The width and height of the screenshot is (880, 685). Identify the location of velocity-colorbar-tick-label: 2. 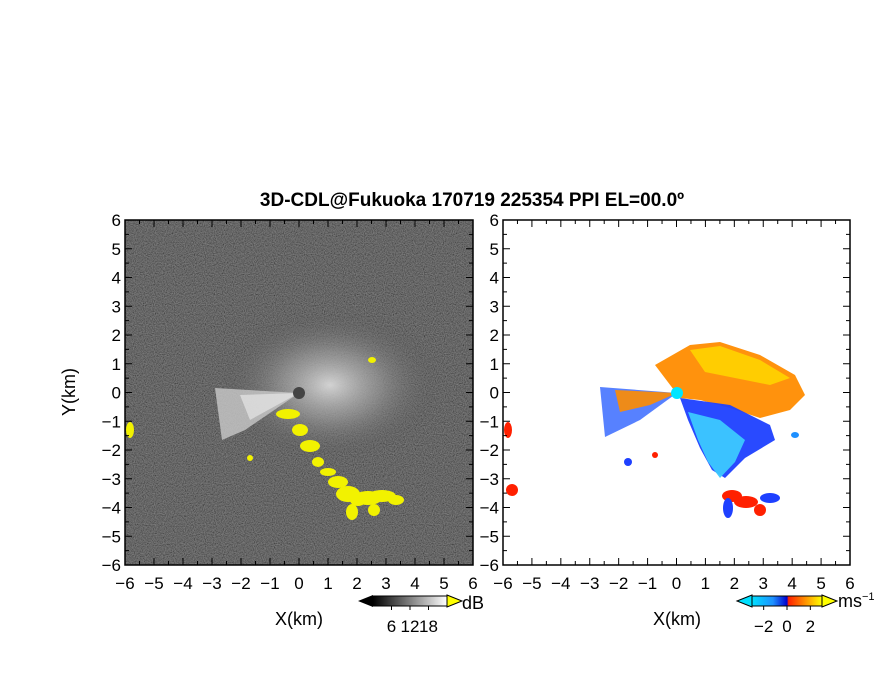
(810, 626).